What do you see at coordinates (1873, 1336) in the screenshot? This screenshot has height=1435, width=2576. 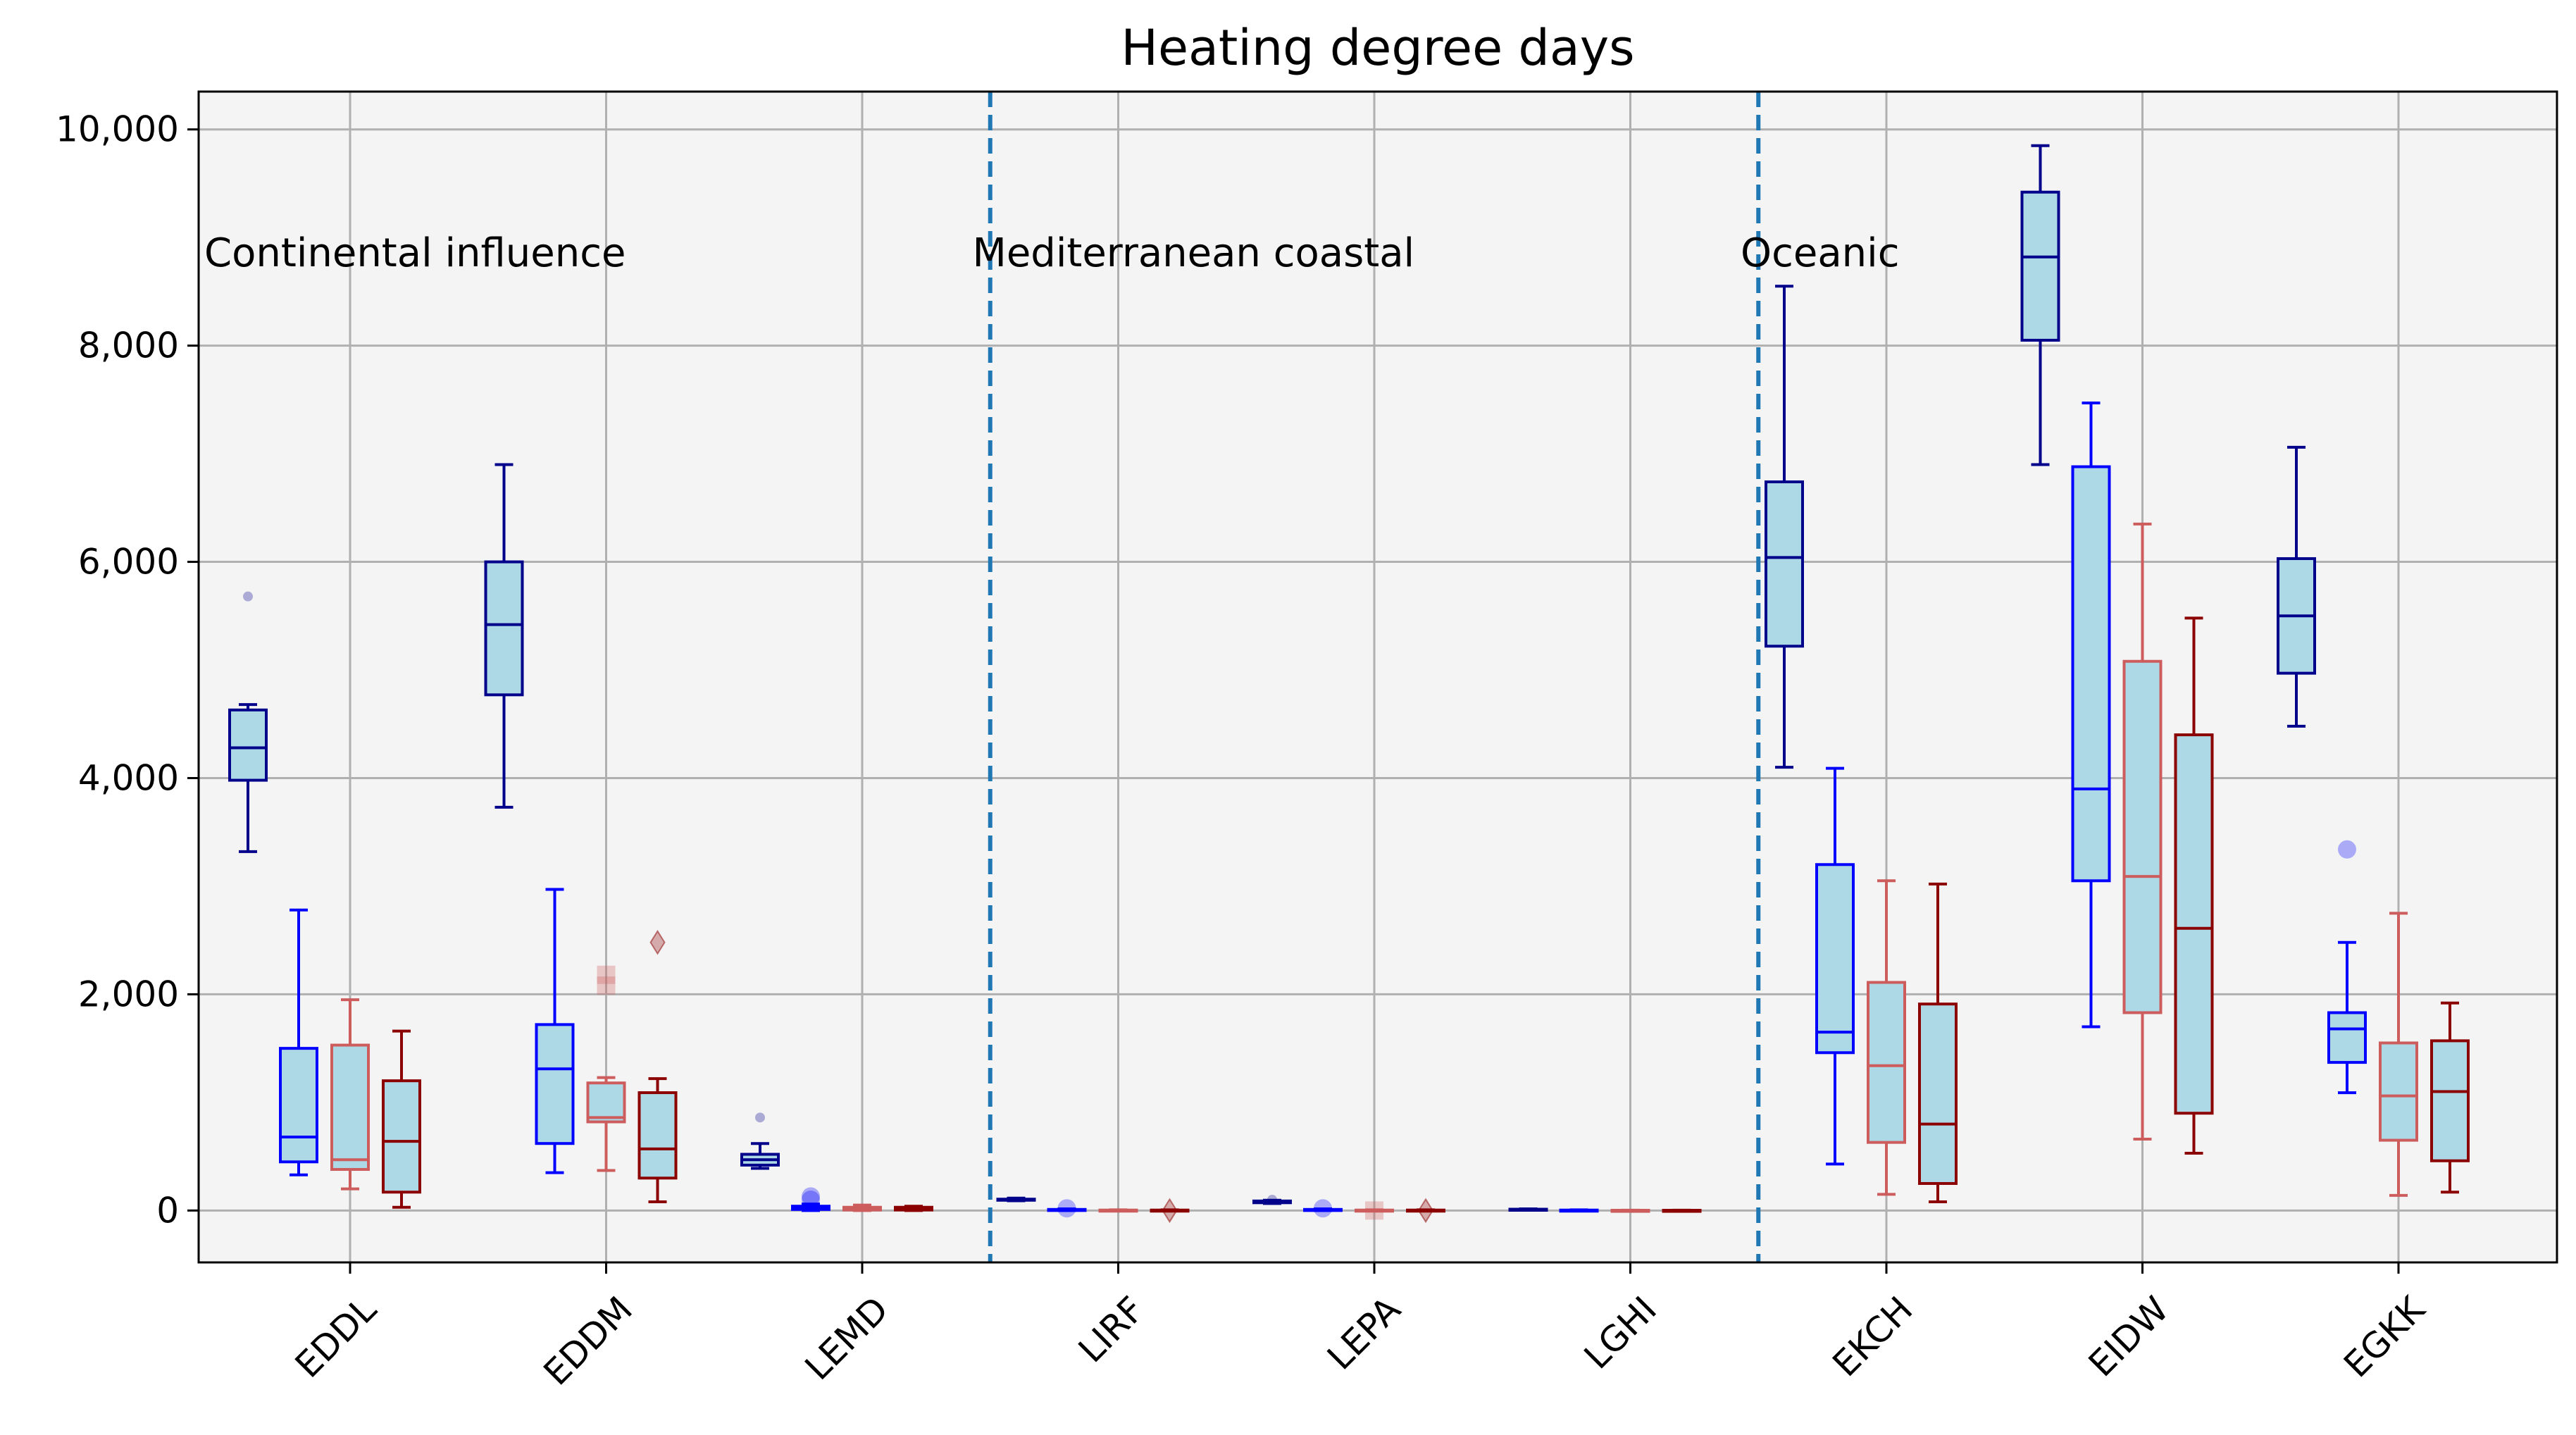 I see `x-tick-label: EKCH` at bounding box center [1873, 1336].